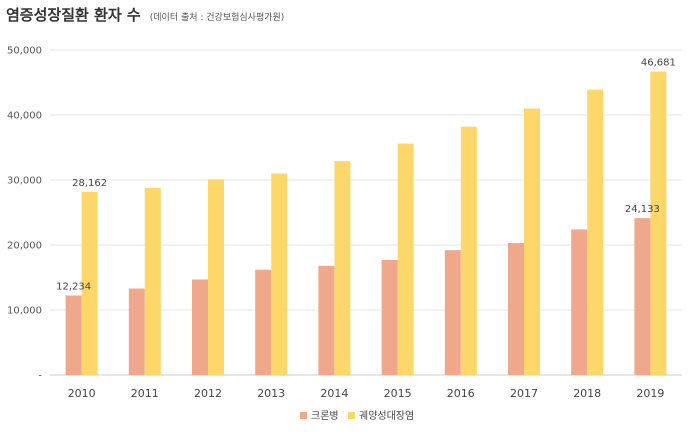  Describe the element at coordinates (334, 393) in the screenshot. I see `x-tick-label: 2014` at that location.